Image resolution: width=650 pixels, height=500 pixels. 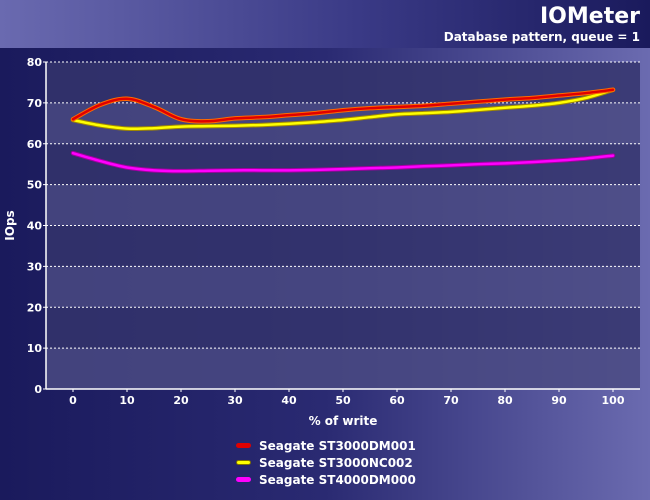 What do you see at coordinates (289, 400) in the screenshot?
I see `x-tick-label: 40` at bounding box center [289, 400].